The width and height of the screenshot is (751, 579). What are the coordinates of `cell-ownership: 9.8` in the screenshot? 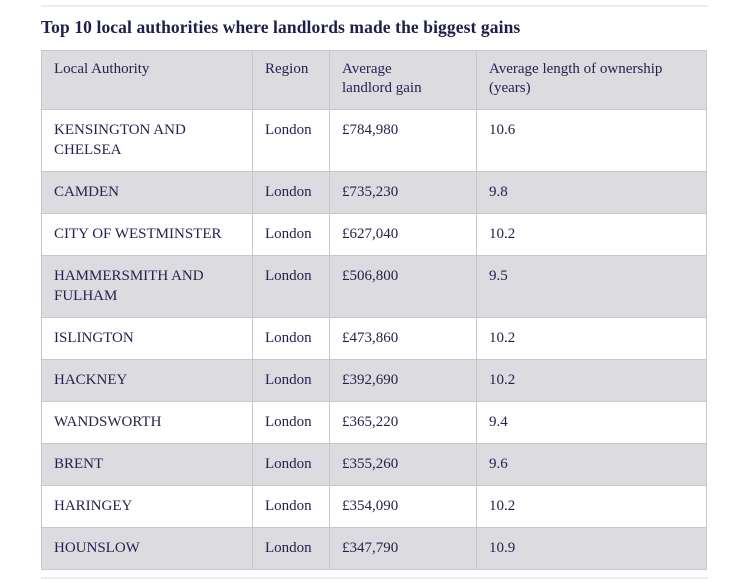 It's located at (591, 192).